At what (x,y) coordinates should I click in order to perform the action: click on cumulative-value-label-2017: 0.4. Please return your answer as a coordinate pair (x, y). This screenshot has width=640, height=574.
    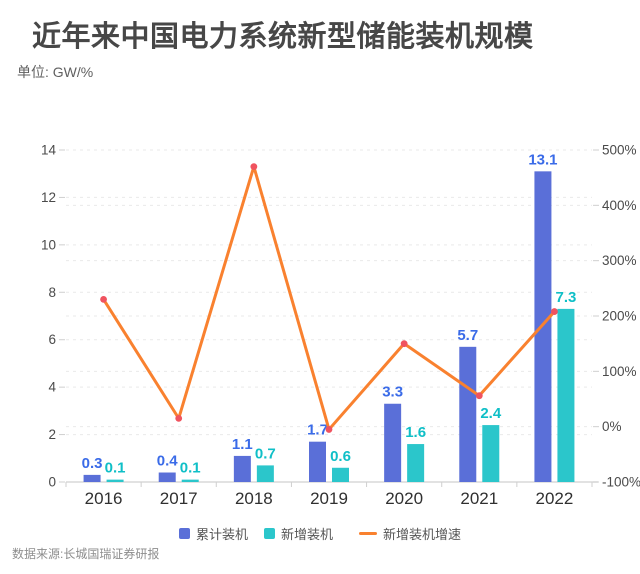
    Looking at the image, I should click on (168, 461).